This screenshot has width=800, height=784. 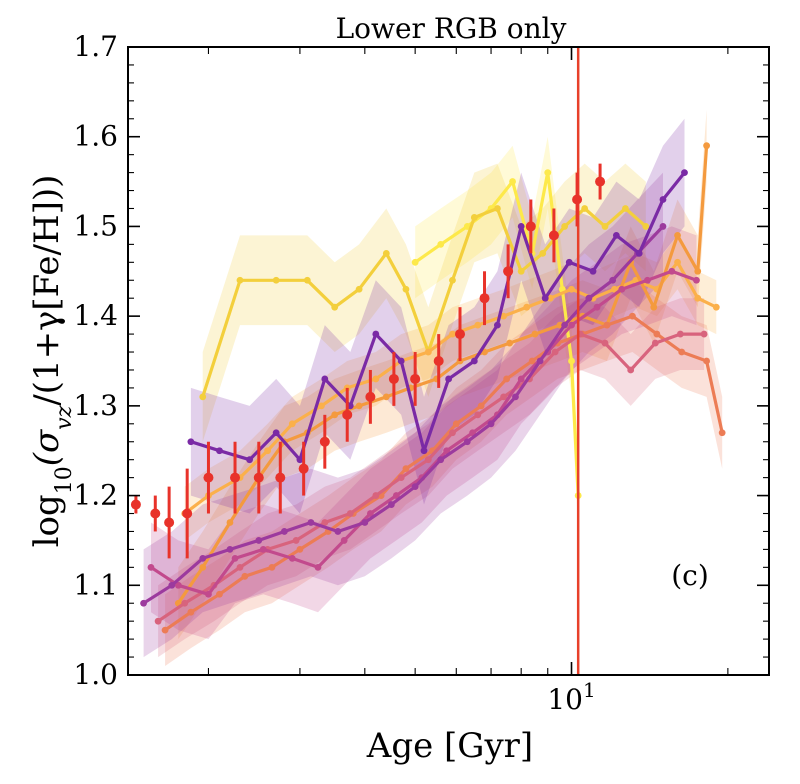 What do you see at coordinates (449, 746) in the screenshot?
I see `x-axis-label: Age [Gyr]` at bounding box center [449, 746].